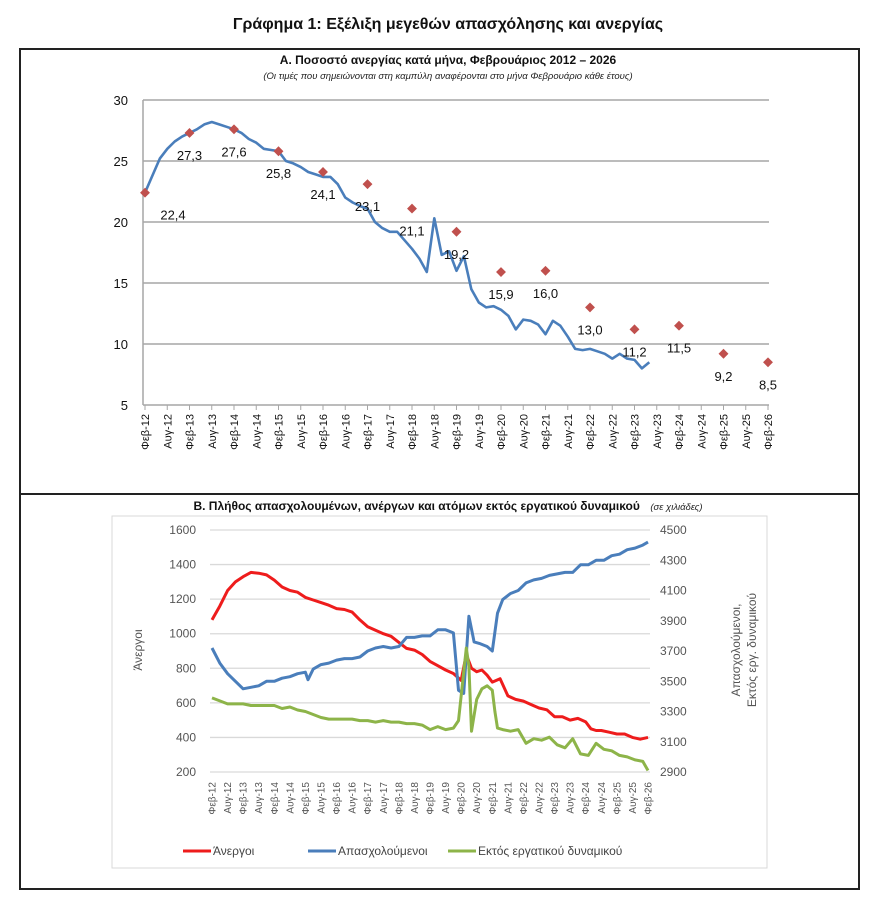 Image resolution: width=896 pixels, height=916 pixels. I want to click on chart-a-x-tick-label: Φεβ-18, so click(413, 432).